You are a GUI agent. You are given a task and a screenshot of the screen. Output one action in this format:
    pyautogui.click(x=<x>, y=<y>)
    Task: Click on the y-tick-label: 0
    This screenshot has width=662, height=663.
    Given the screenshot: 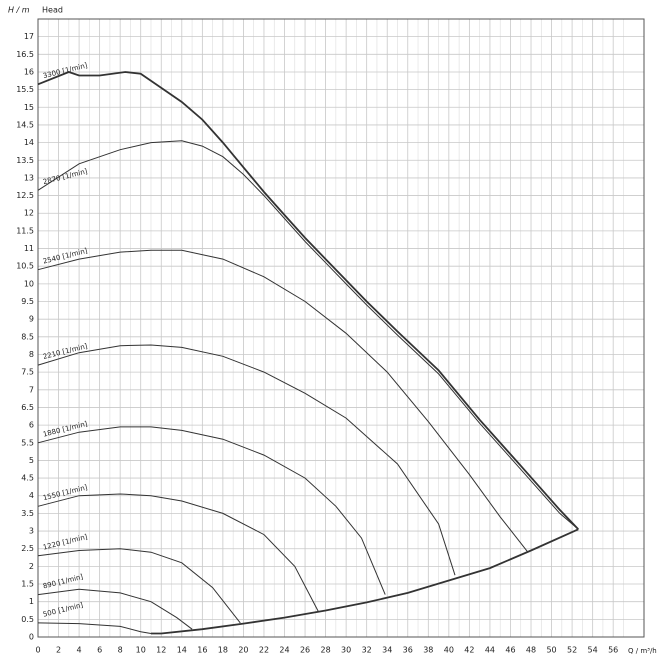 What is the action you would take?
    pyautogui.click(x=31, y=637)
    